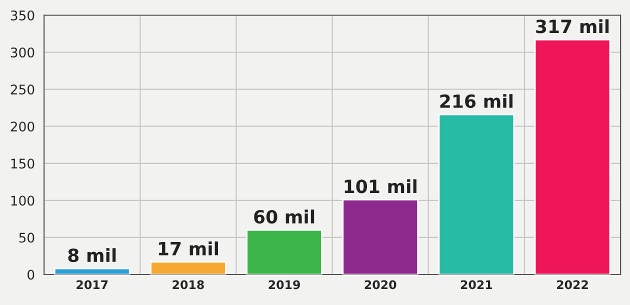  I want to click on x-tick-label: 2022, so click(572, 285).